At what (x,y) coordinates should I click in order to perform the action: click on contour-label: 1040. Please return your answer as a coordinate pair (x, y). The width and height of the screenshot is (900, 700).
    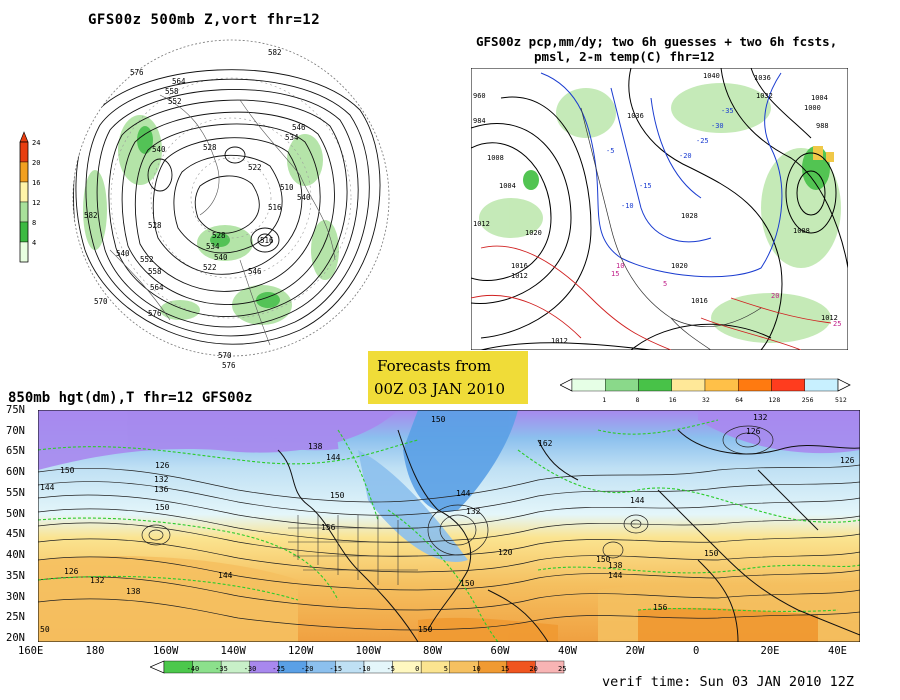
    Looking at the image, I should click on (711, 76).